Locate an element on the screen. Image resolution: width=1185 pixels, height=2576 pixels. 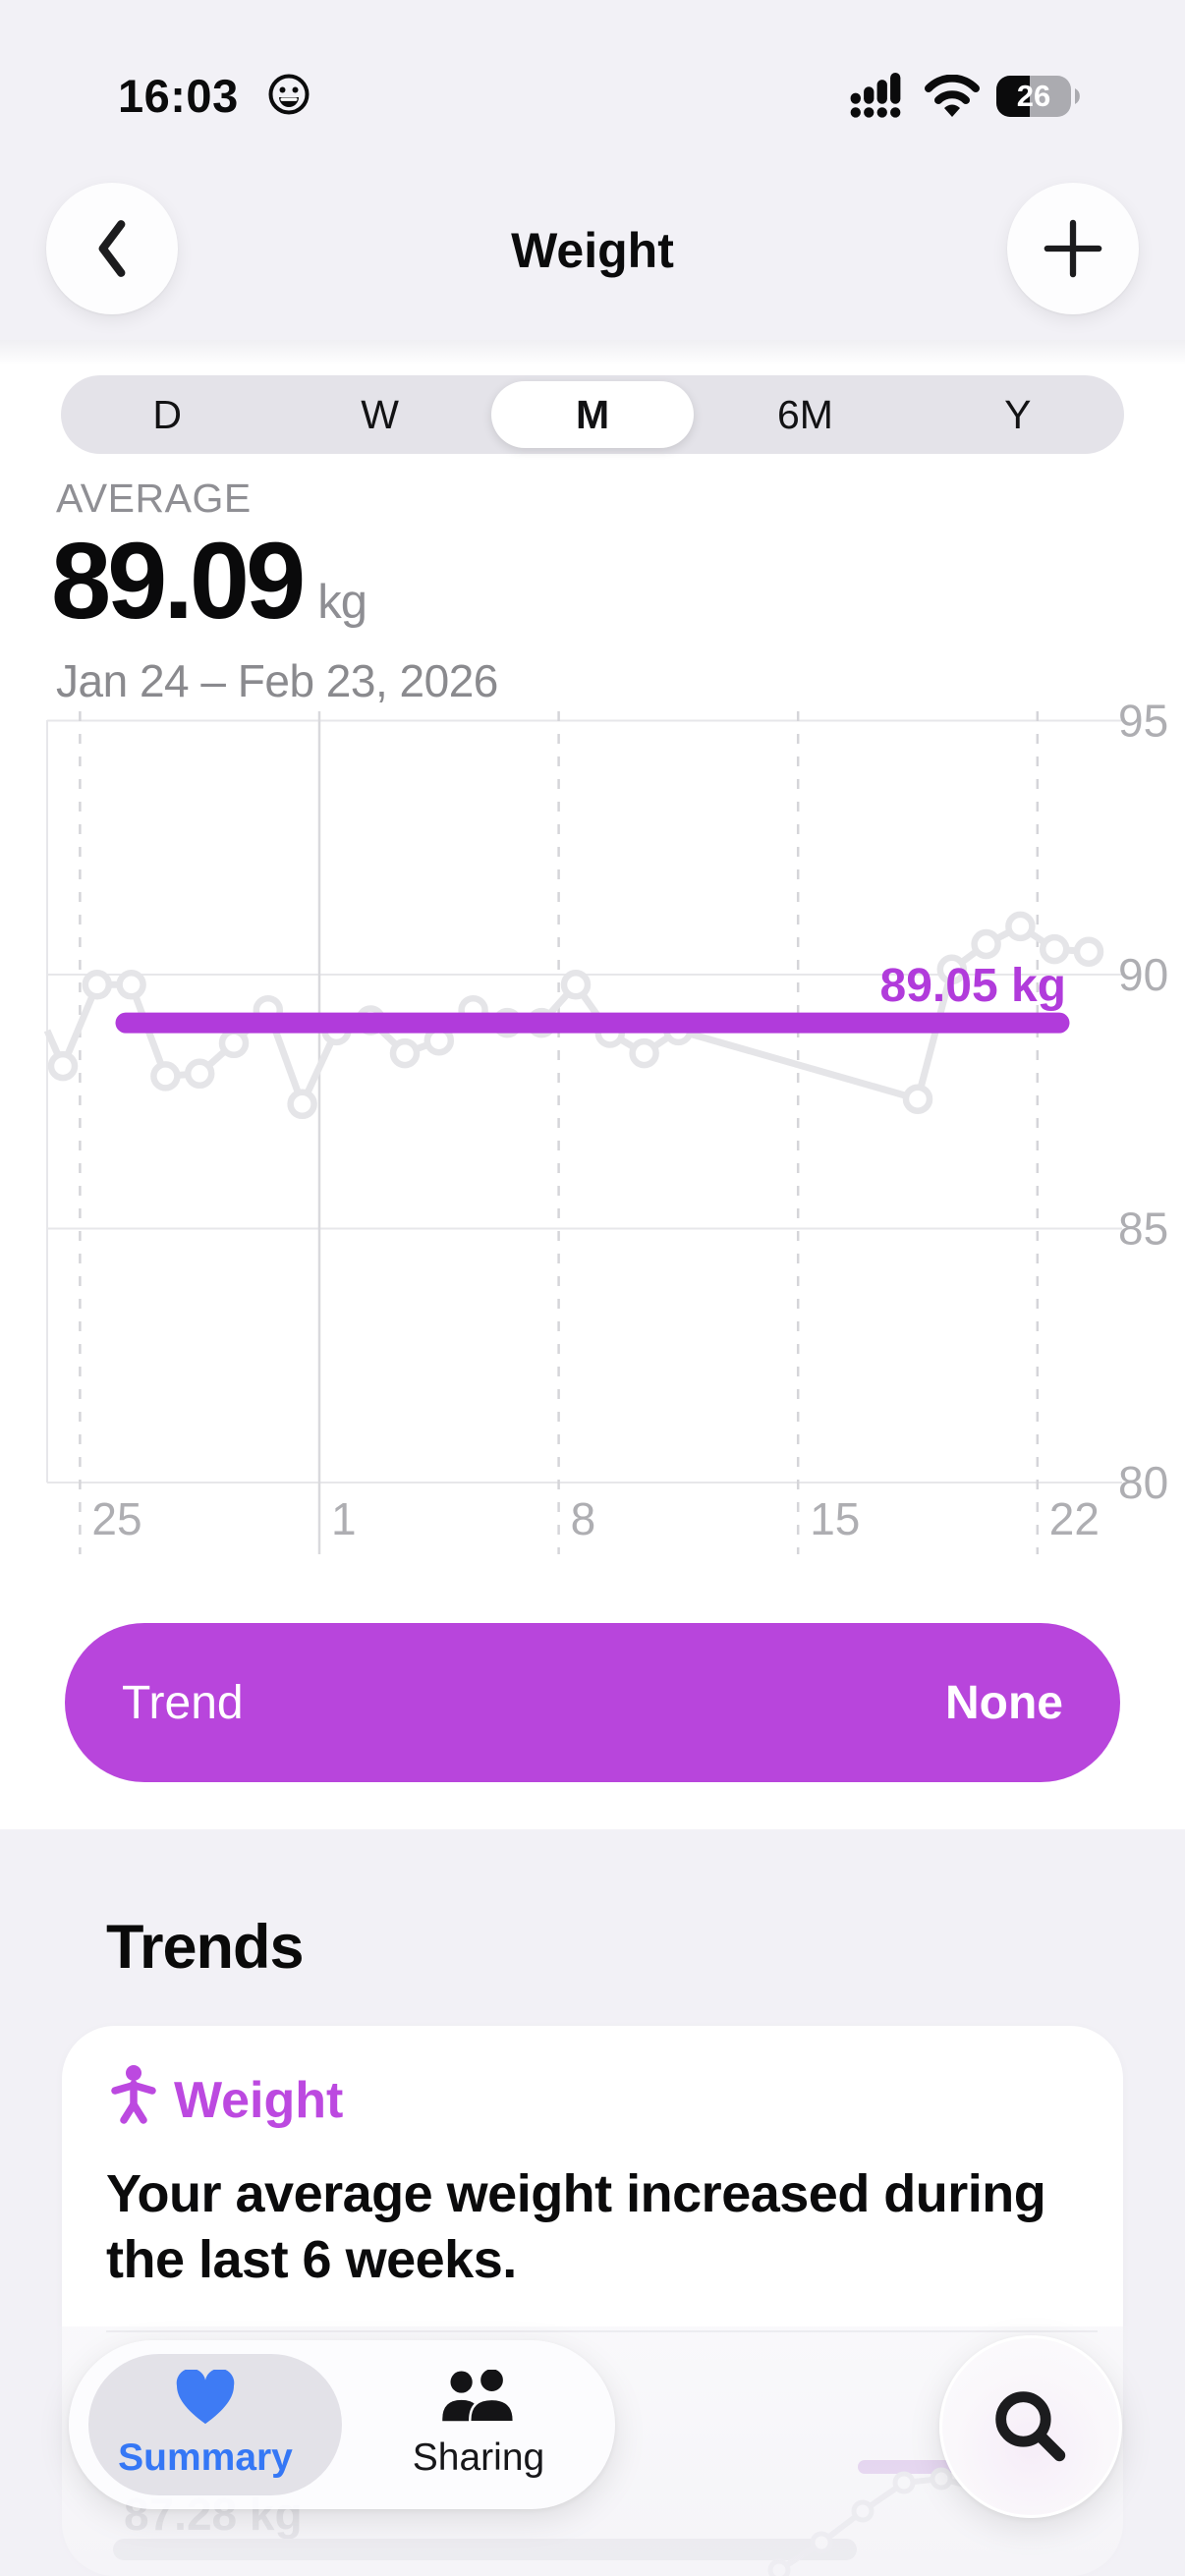
x-axis-label: 8 is located at coordinates (583, 1518).